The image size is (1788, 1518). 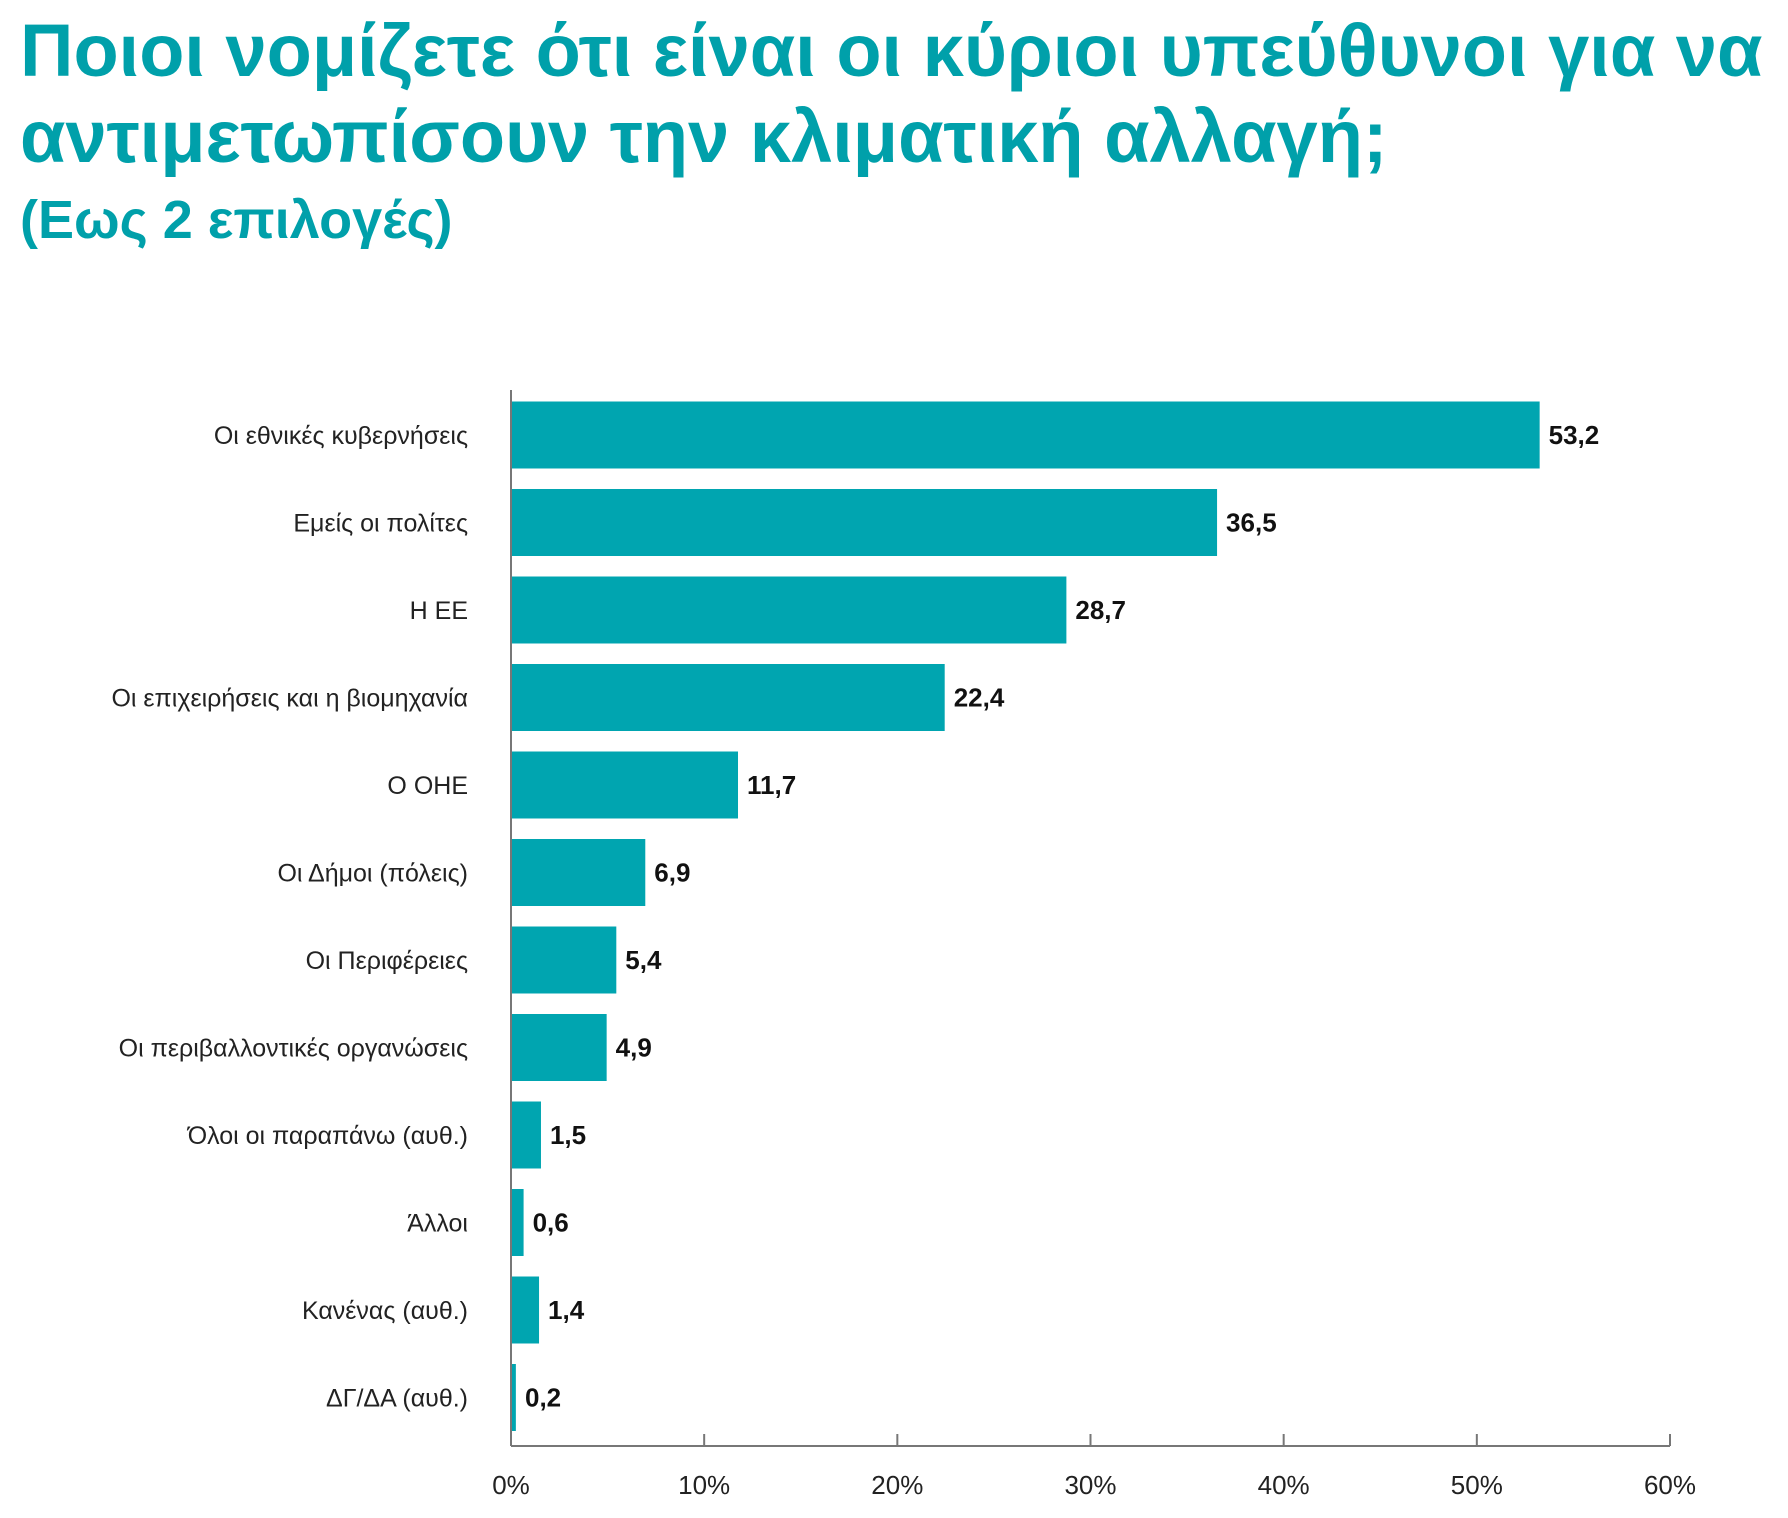 What do you see at coordinates (634, 1048) in the screenshot?
I see `value-label: 4,9` at bounding box center [634, 1048].